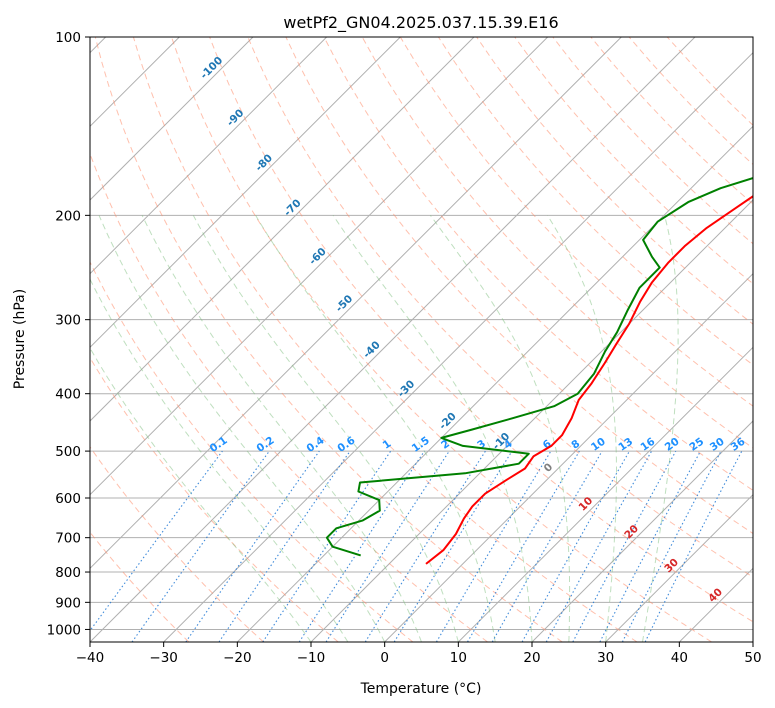 The height and width of the screenshot is (708, 775). What do you see at coordinates (311, 658) in the screenshot?
I see `x-tick-label: −10` at bounding box center [311, 658].